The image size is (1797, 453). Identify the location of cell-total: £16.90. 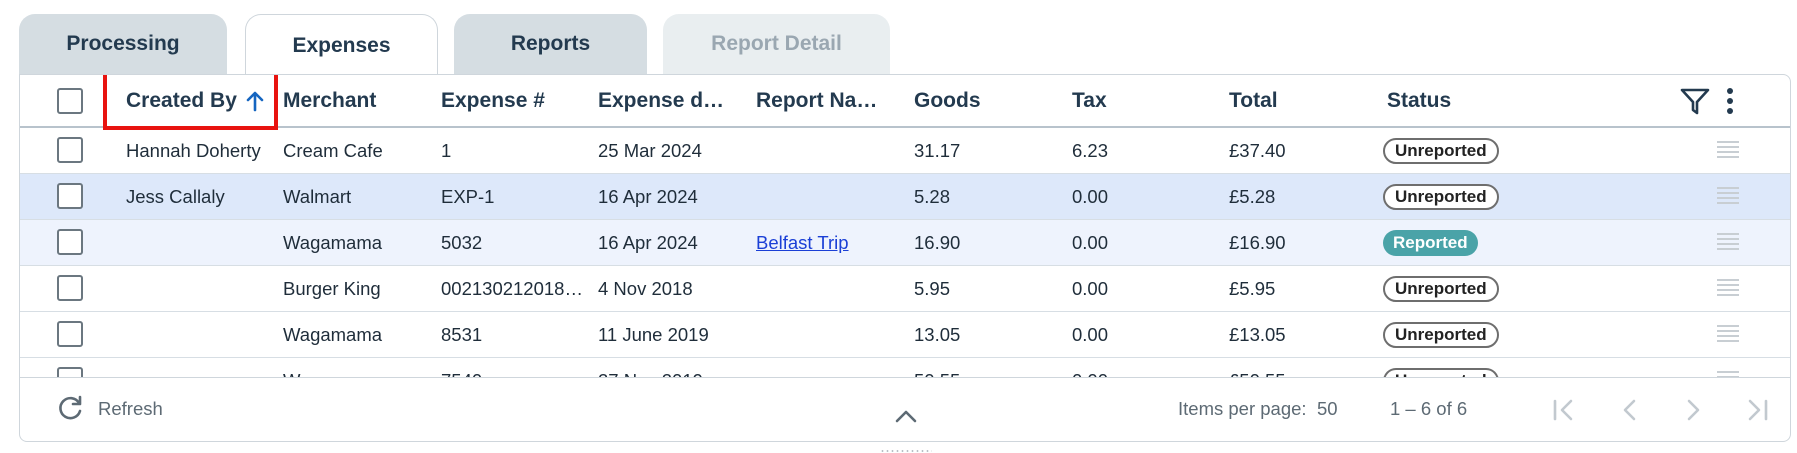
(1299, 242).